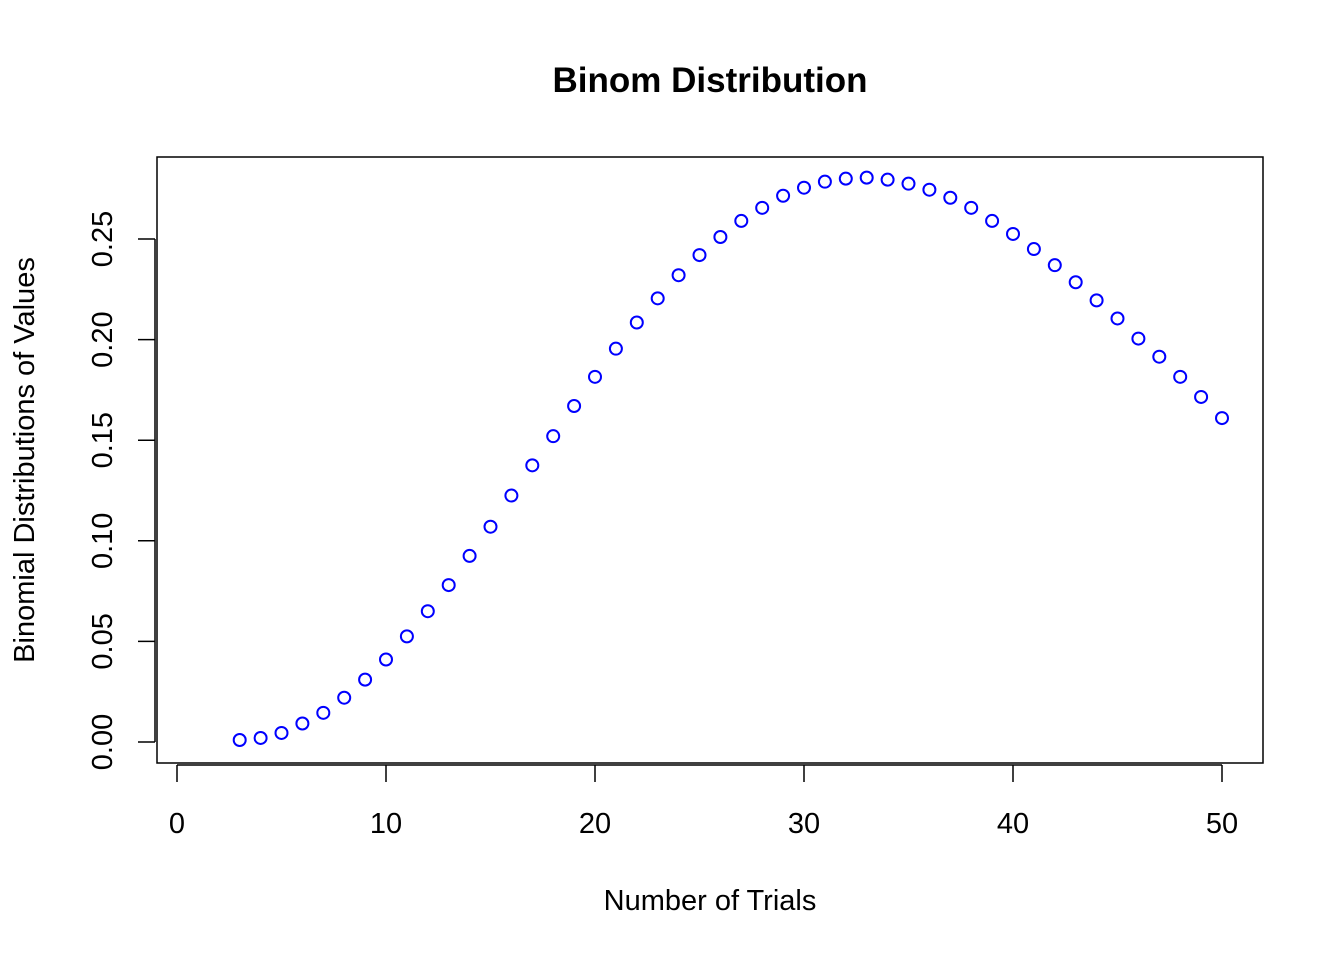 The height and width of the screenshot is (960, 1344). What do you see at coordinates (103, 440) in the screenshot?
I see `y-tick-label: 0.15` at bounding box center [103, 440].